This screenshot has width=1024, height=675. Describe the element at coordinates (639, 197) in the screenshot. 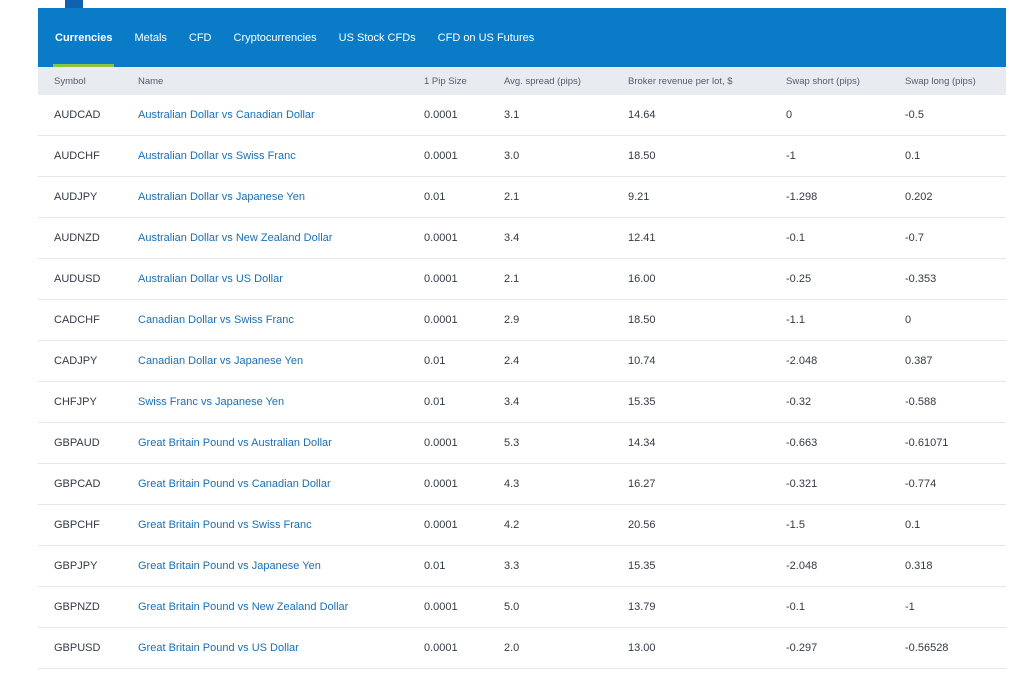

I see `broker-revenue-cell: 9.21` at that location.